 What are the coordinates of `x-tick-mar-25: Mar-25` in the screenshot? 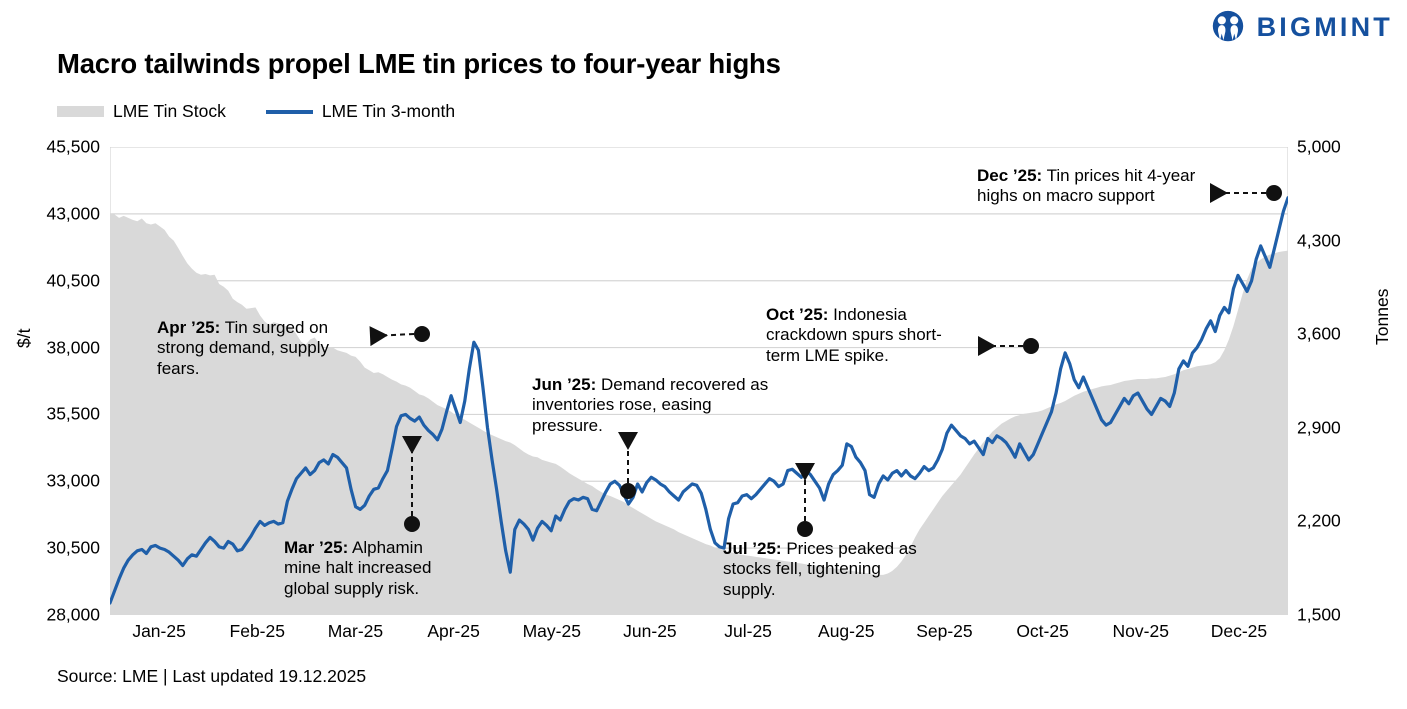 It's located at (355, 631).